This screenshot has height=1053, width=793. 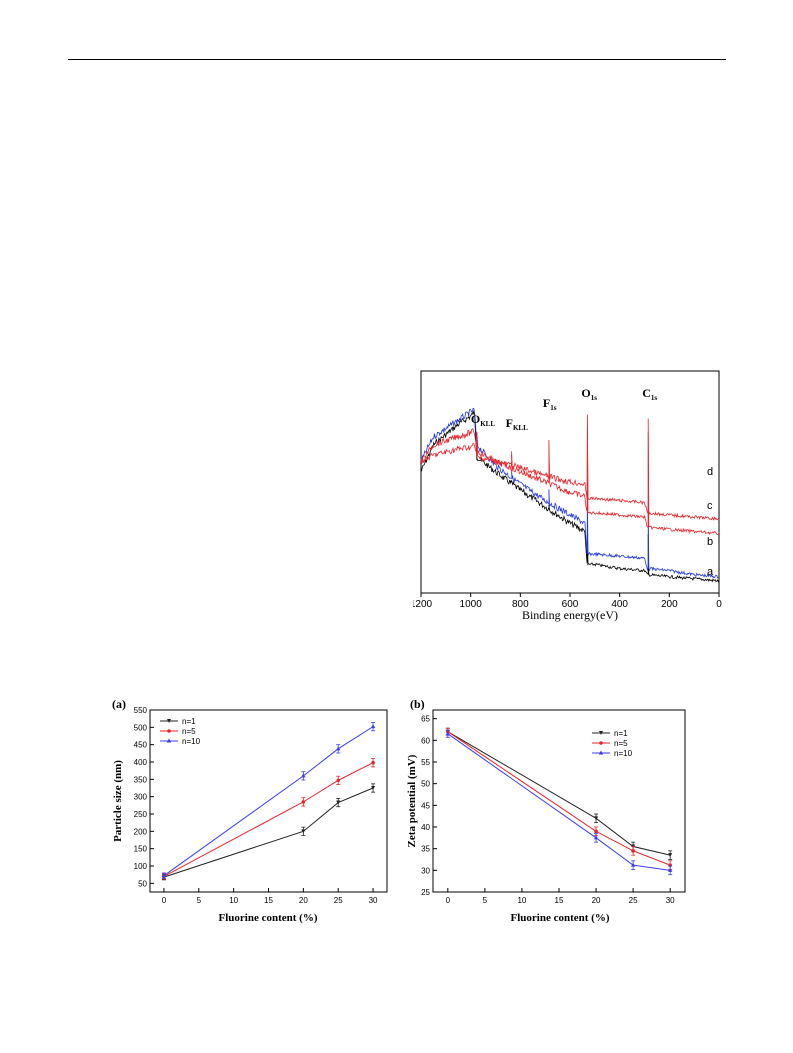 I want to click on xps-peak-label: F1s, so click(x=550, y=404).